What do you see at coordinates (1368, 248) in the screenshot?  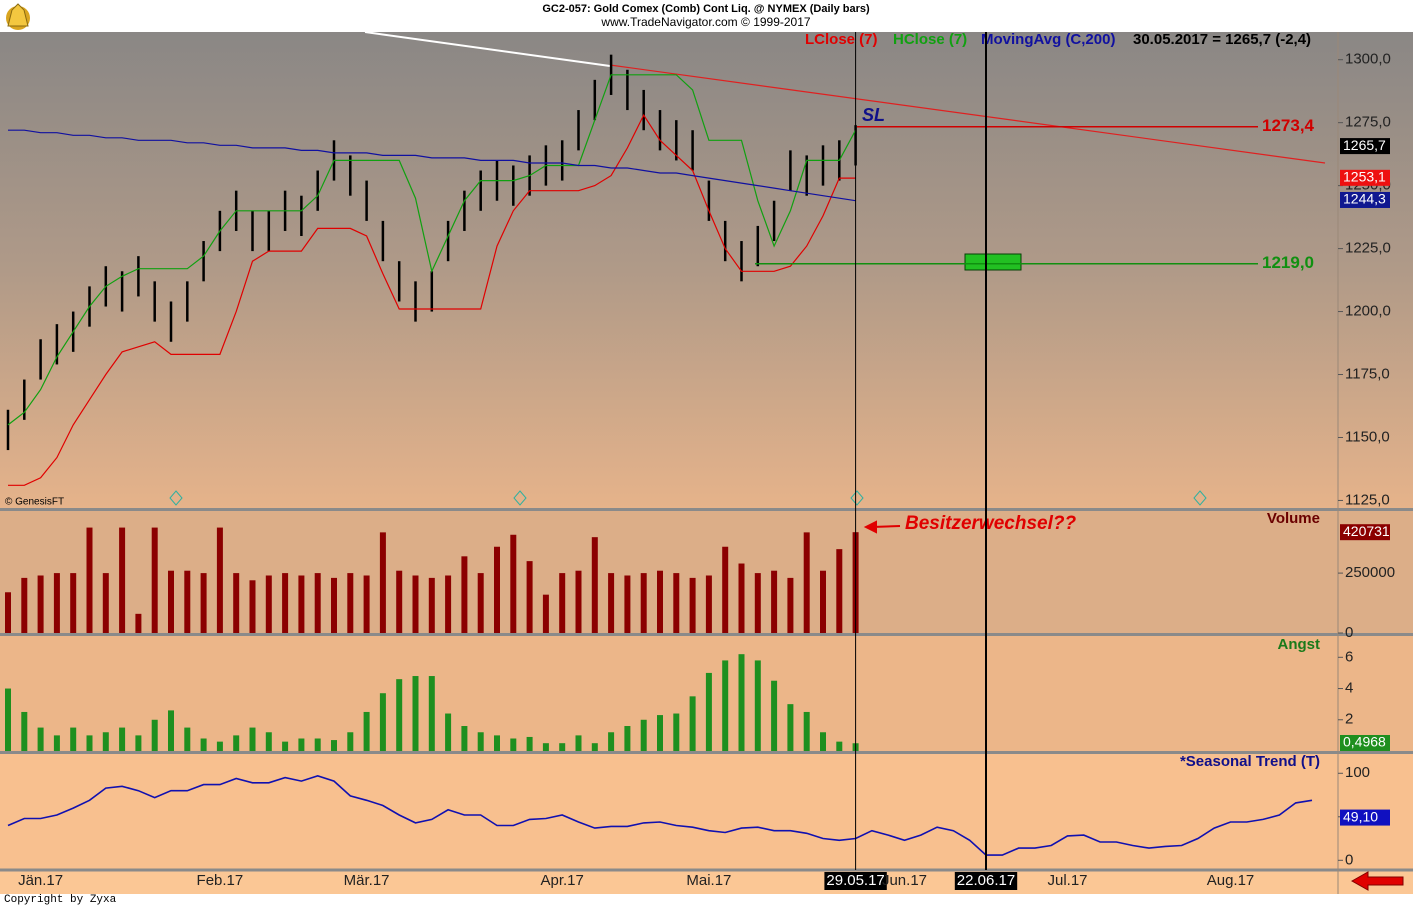 I see `y-tick-label: 1225,0` at bounding box center [1368, 248].